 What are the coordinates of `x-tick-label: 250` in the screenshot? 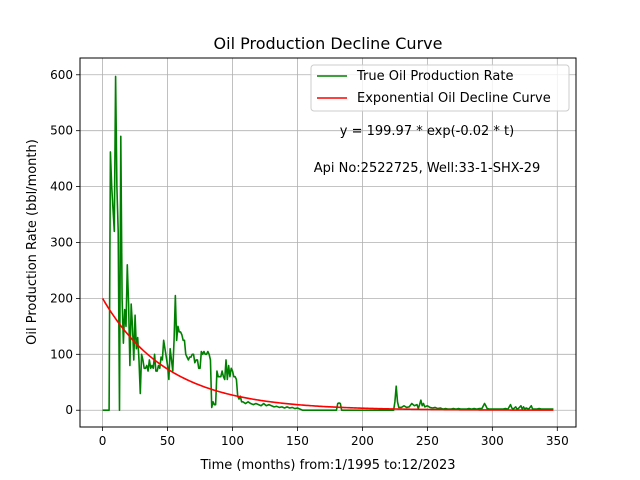 It's located at (427, 441).